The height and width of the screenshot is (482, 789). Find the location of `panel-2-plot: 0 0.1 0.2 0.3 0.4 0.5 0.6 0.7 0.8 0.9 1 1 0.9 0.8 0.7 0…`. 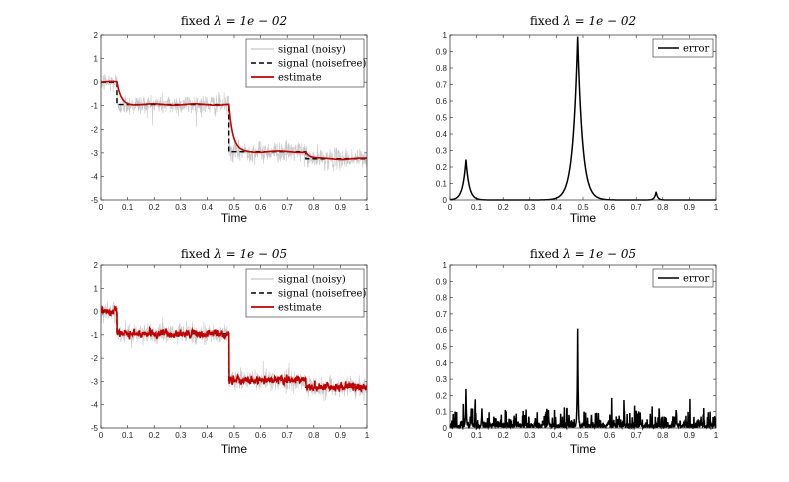

panel-2-plot: 0 0.1 0.2 0.3 0.4 0.5 0.6 0.7 0.8 0.9 1 1 0.9 0.8 0.7 0… is located at coordinates (577, 121).